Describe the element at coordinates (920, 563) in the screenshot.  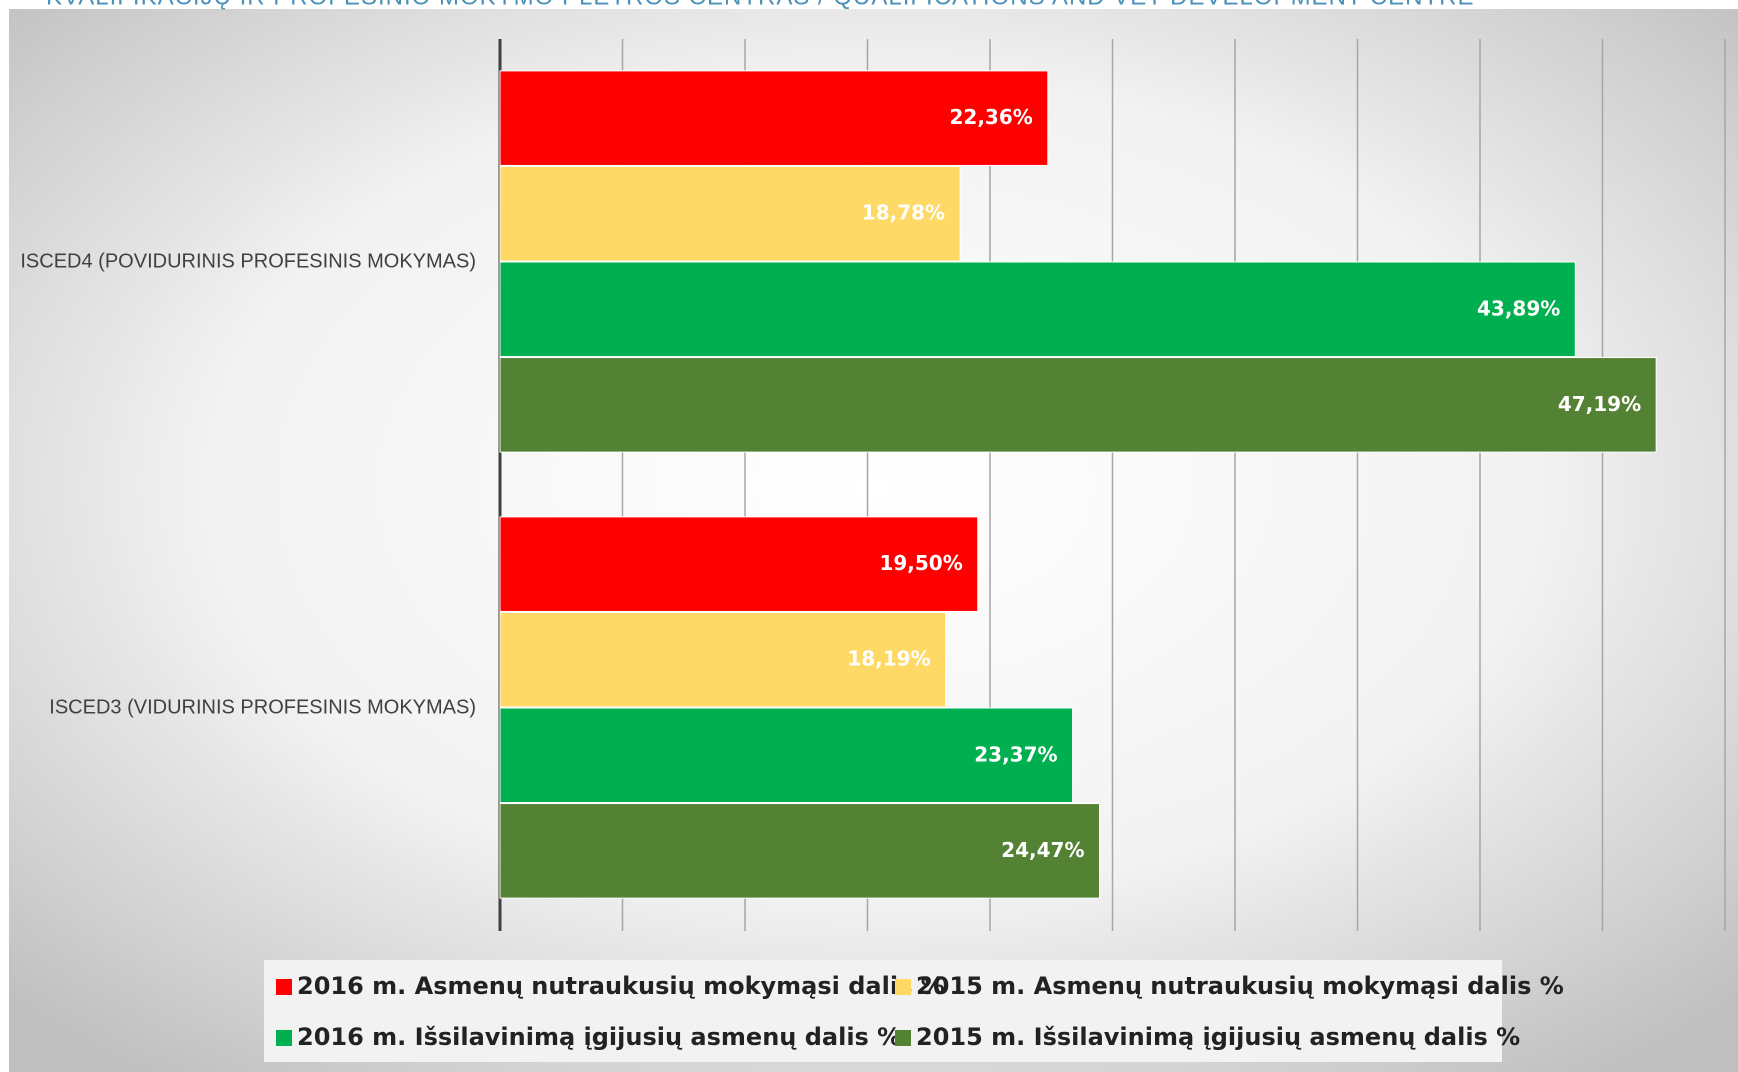
I see `data-label: 19,50%` at that location.